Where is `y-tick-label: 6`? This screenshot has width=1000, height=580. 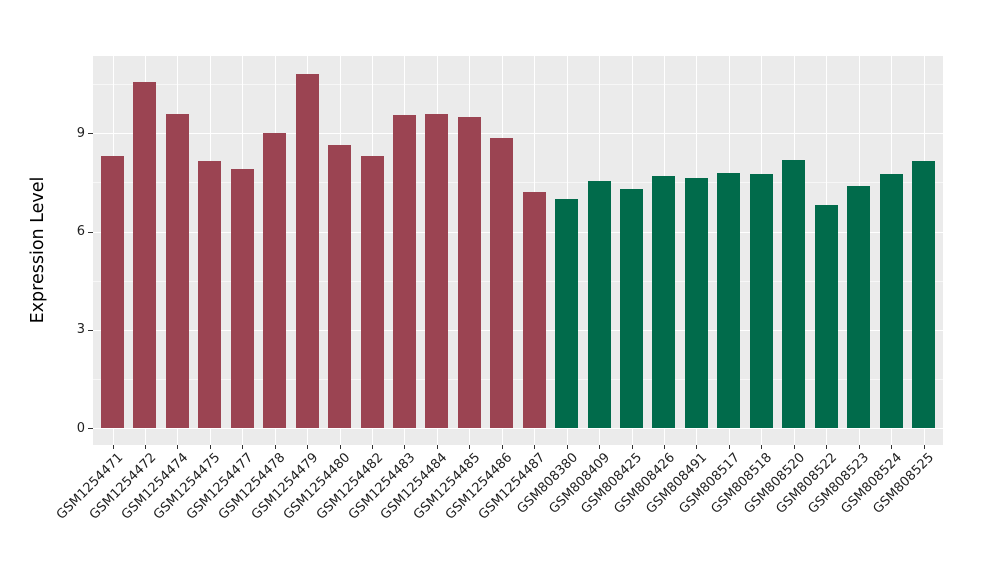
y-tick-label: 6 is located at coordinates (80, 232).